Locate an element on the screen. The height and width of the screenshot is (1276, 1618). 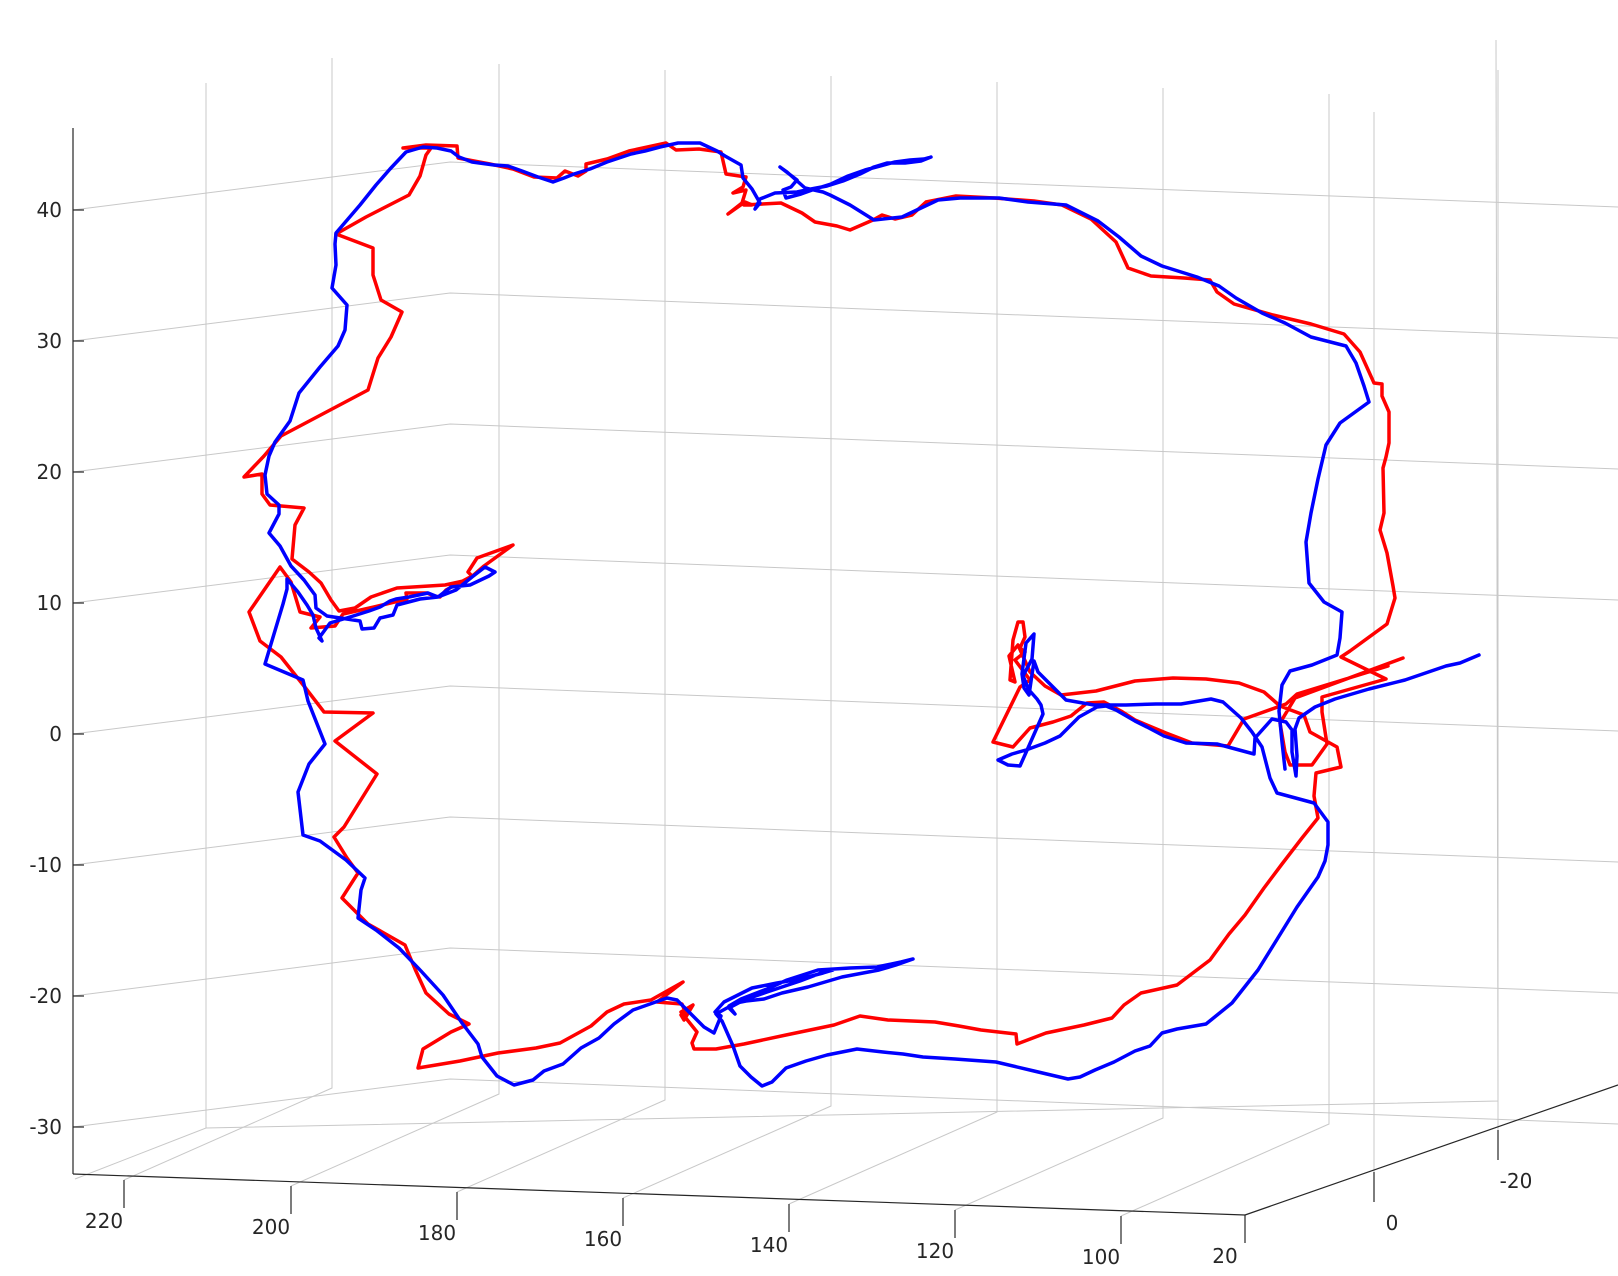
z-tick-label: -20 is located at coordinates (45, 996).